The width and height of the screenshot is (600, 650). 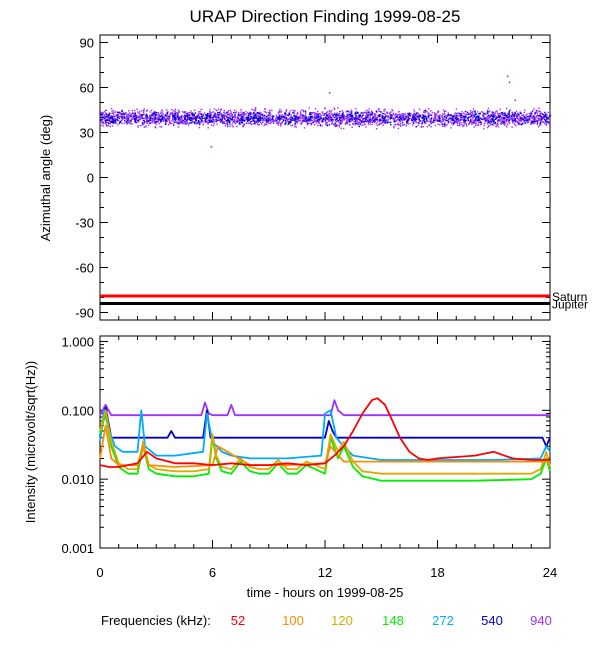 What do you see at coordinates (293, 620) in the screenshot?
I see `legend-item-100: 100` at bounding box center [293, 620].